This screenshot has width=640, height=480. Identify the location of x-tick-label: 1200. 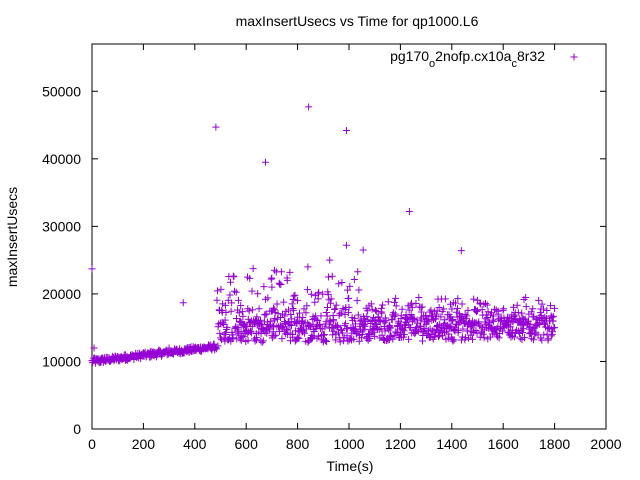
(400, 444).